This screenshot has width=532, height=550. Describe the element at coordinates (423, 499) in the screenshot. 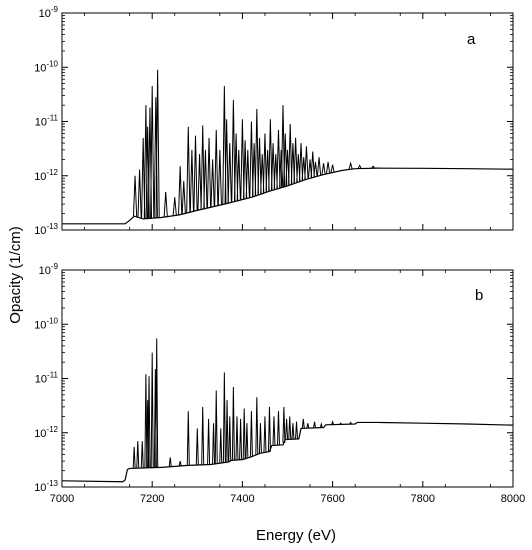

I see `x-tick-label: 7800` at that location.